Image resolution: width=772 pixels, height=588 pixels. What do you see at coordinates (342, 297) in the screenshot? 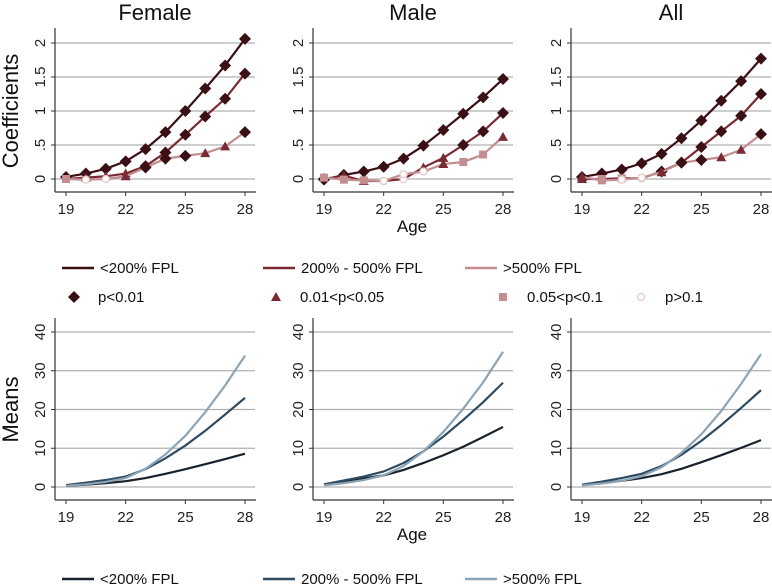
I see `legend-label: 0.01<p<0.05` at bounding box center [342, 297].